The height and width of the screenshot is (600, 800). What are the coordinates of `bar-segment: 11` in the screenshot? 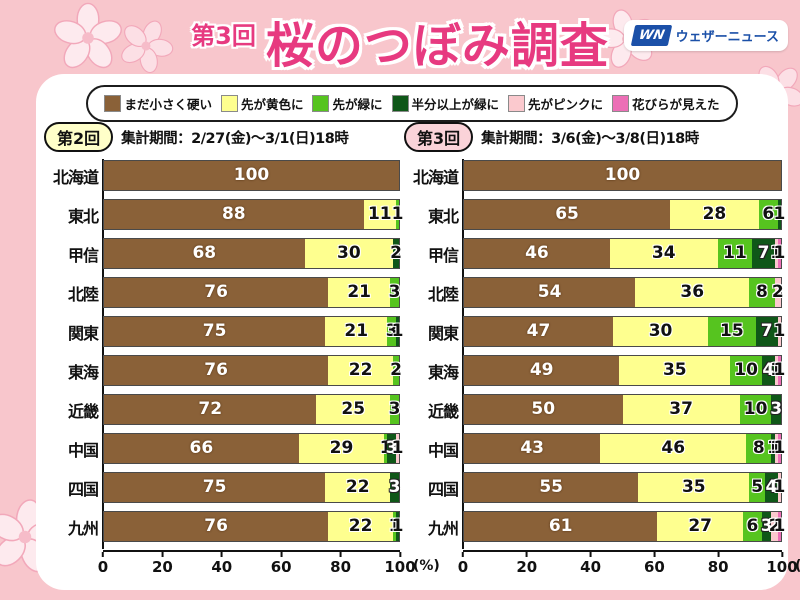 It's located at (380, 214).